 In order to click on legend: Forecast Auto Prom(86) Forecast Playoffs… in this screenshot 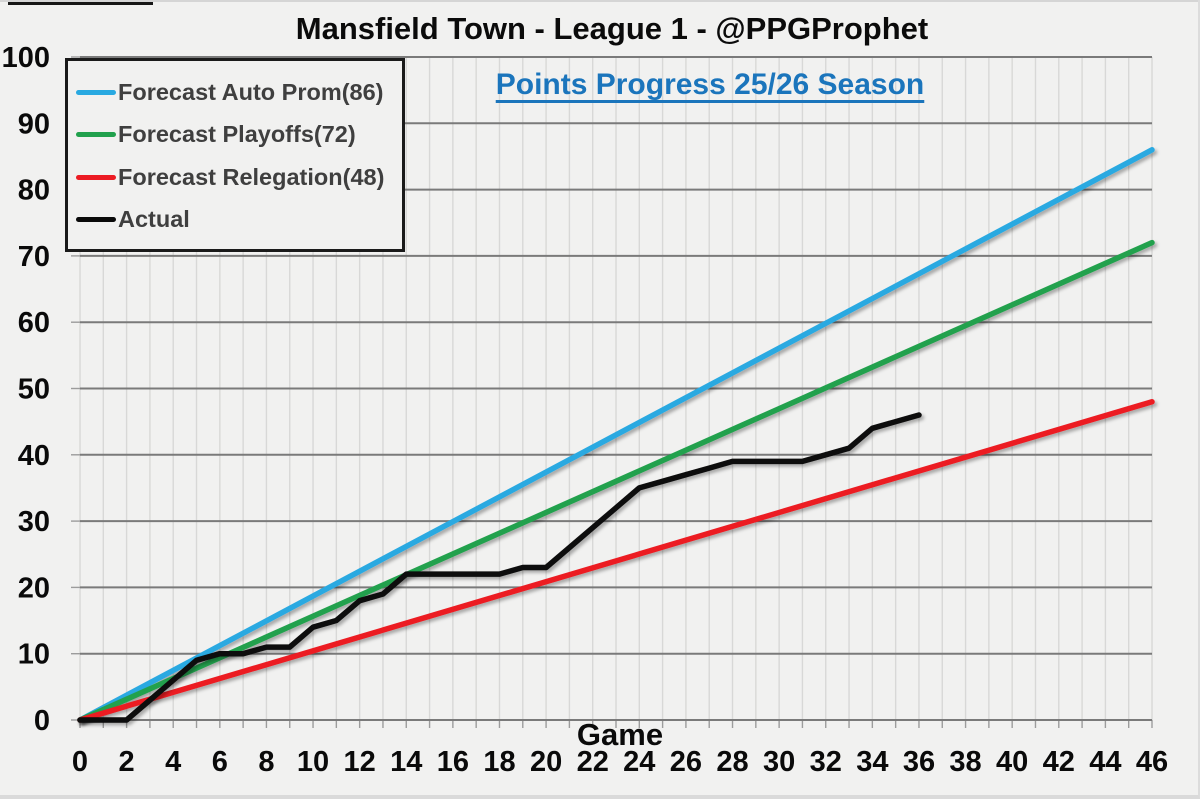, I will do `click(235, 155)`.